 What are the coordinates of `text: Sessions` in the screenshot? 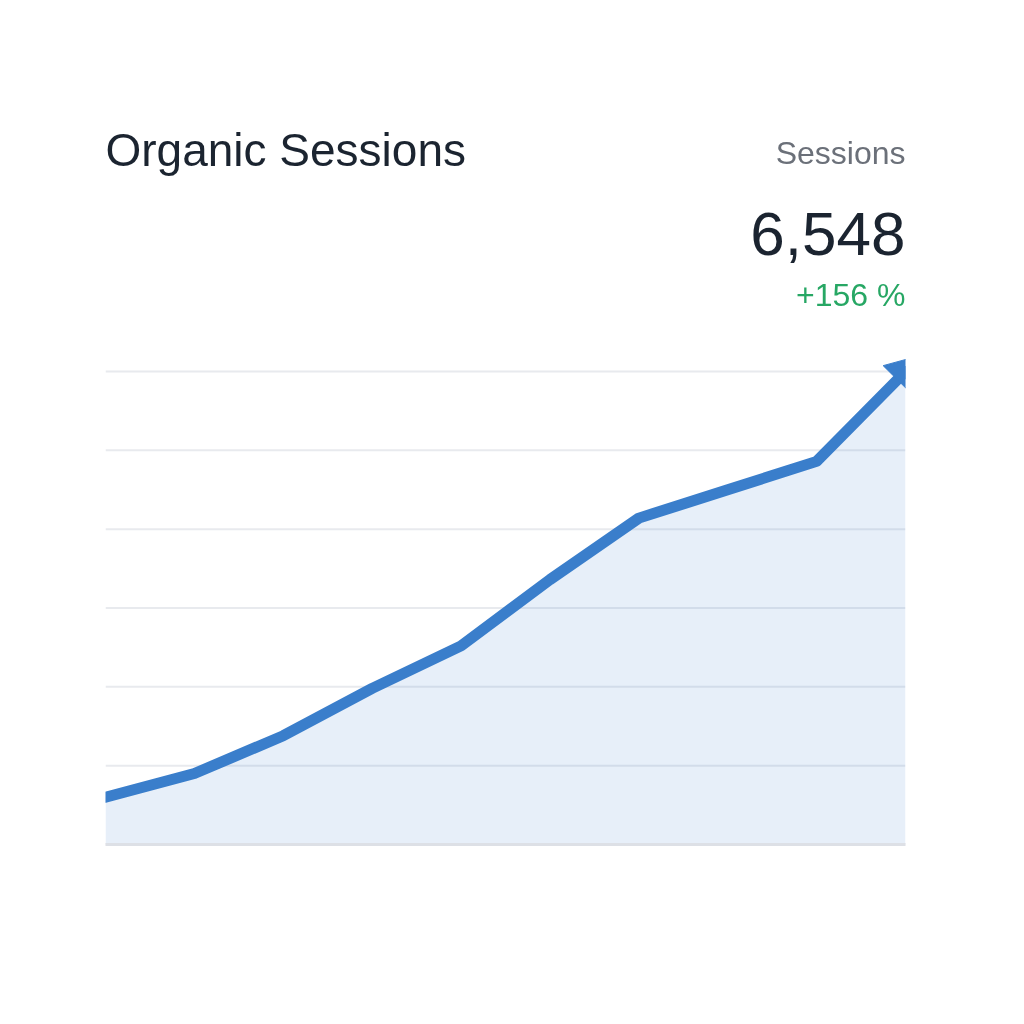 It's located at (840, 152).